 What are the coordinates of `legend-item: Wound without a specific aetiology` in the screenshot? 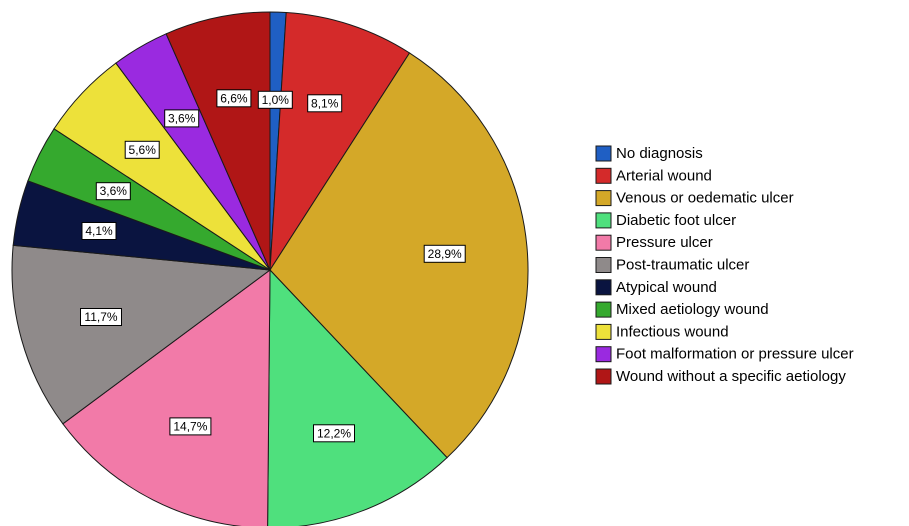 It's located at (720, 376).